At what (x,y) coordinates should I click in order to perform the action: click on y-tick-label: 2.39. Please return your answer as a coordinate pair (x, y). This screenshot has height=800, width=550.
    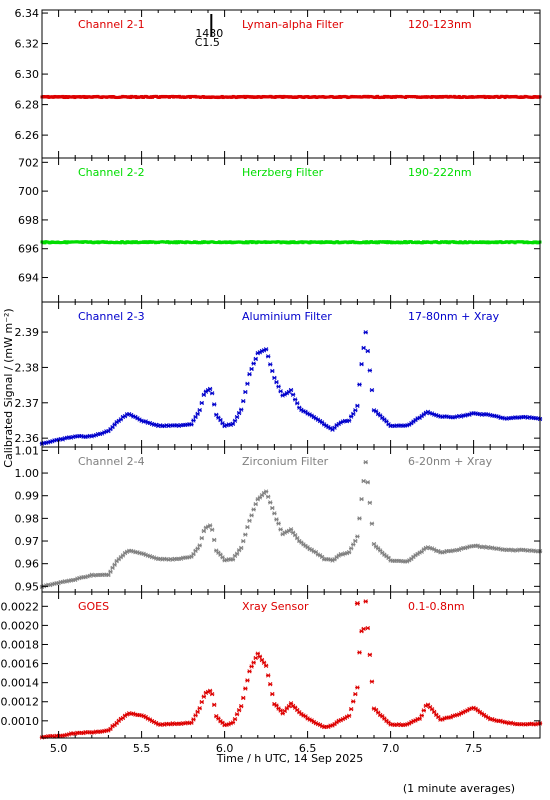
    Looking at the image, I should click on (27, 332).